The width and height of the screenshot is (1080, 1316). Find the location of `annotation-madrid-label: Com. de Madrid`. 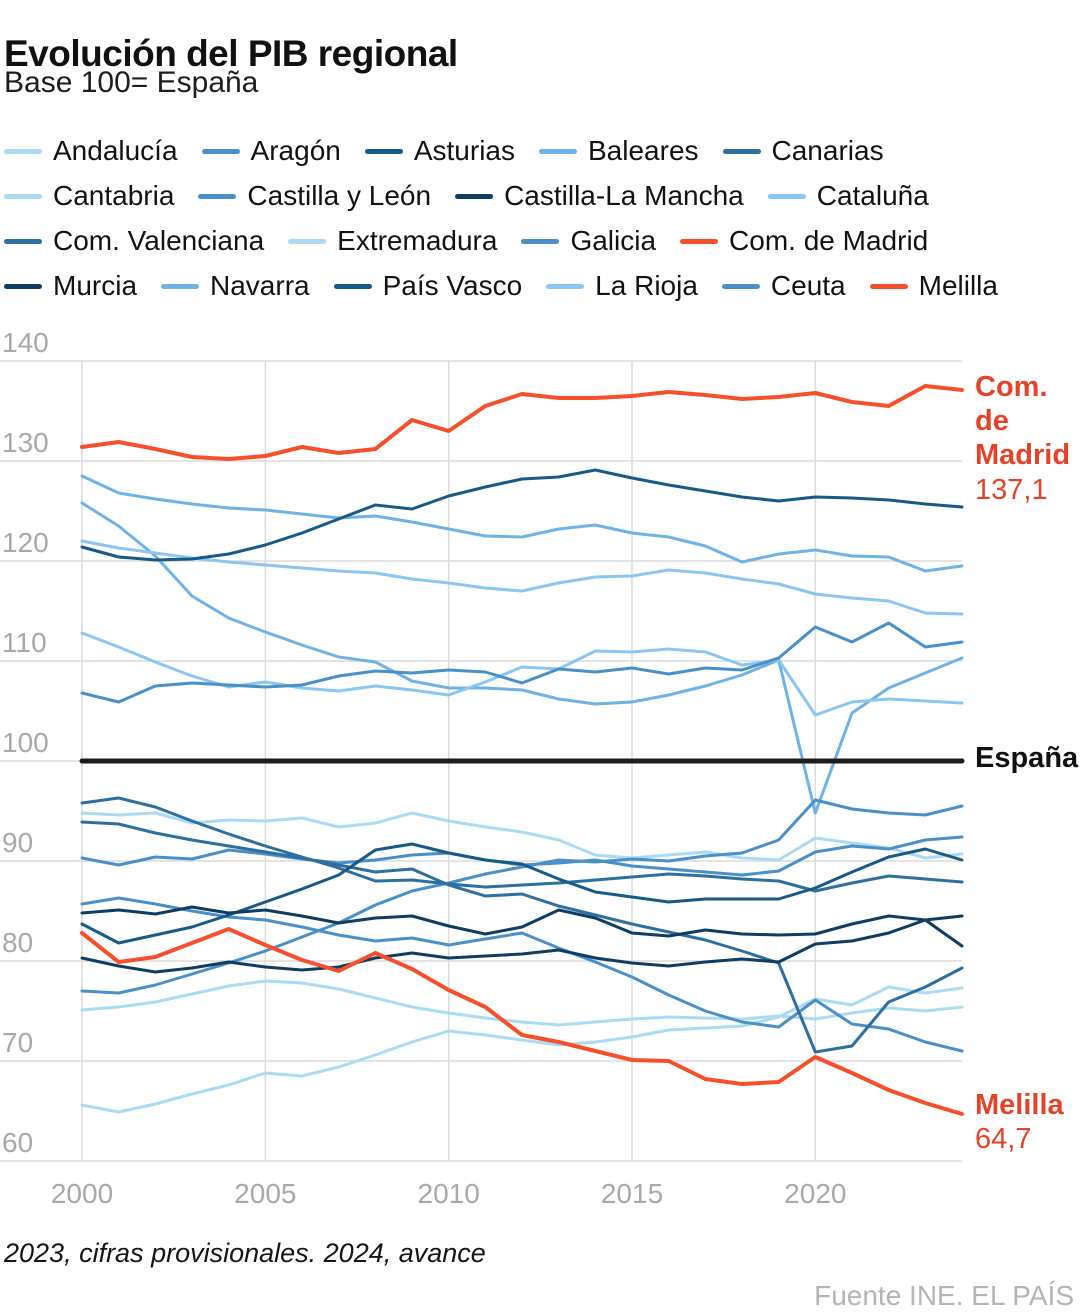

annotation-madrid-label: Com. de Madrid is located at coordinates (1023, 421).